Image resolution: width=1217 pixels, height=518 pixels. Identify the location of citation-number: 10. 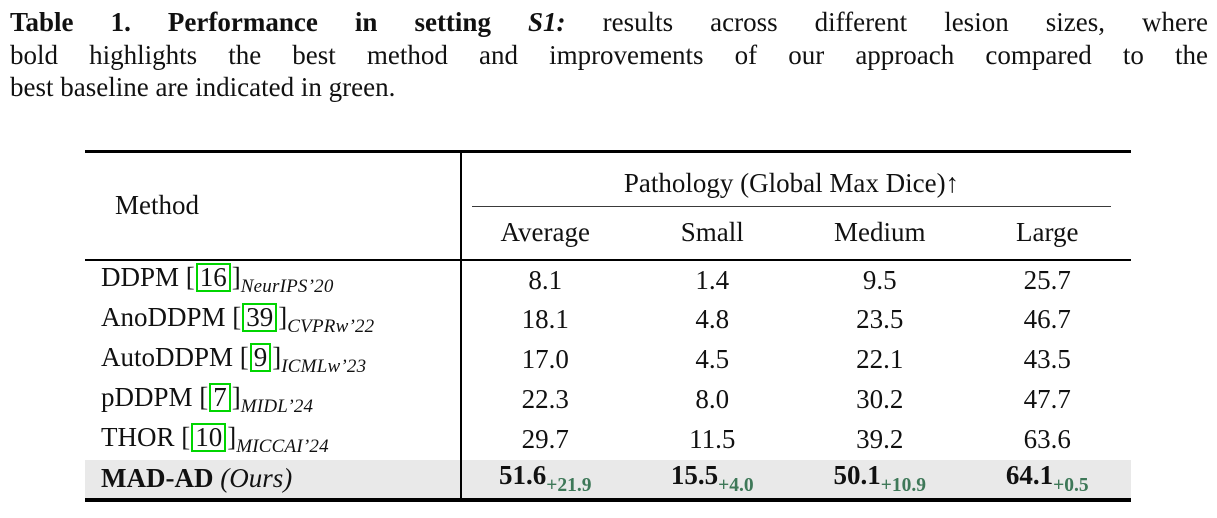
(209, 437).